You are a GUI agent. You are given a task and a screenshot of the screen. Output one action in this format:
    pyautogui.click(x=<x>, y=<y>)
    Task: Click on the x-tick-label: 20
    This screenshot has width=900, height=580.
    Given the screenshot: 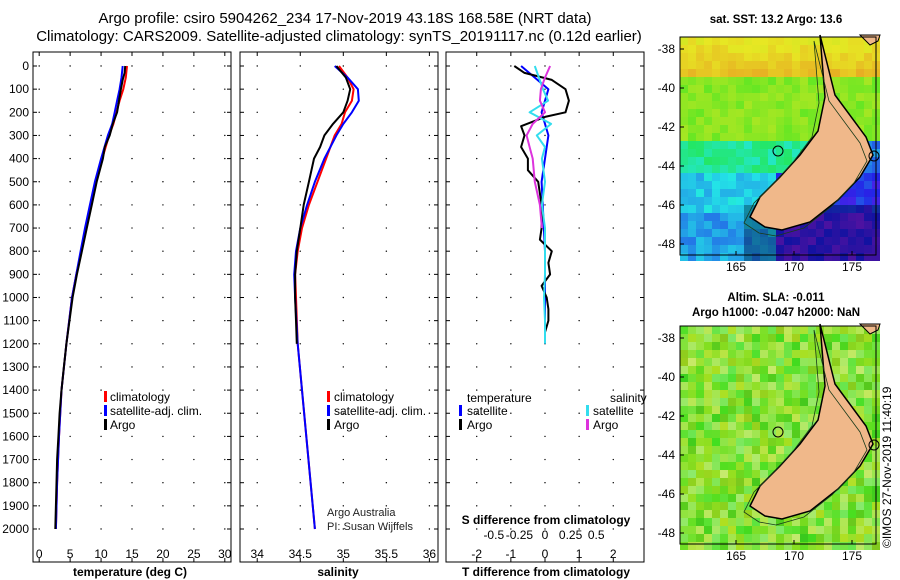 What is the action you would take?
    pyautogui.click(x=163, y=554)
    